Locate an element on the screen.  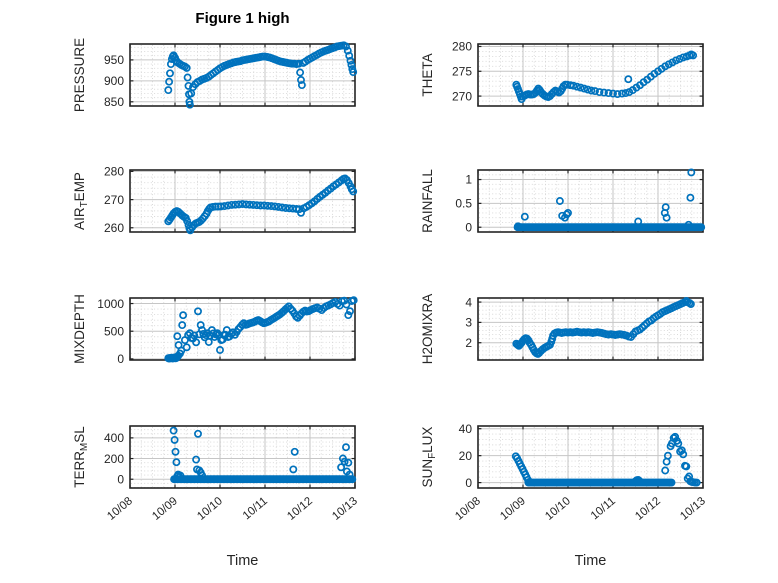
terr-msl-xtick-labels: 10/08 10/09 10/10 10/11 10/12 10/13 is located at coordinates (232, 509).